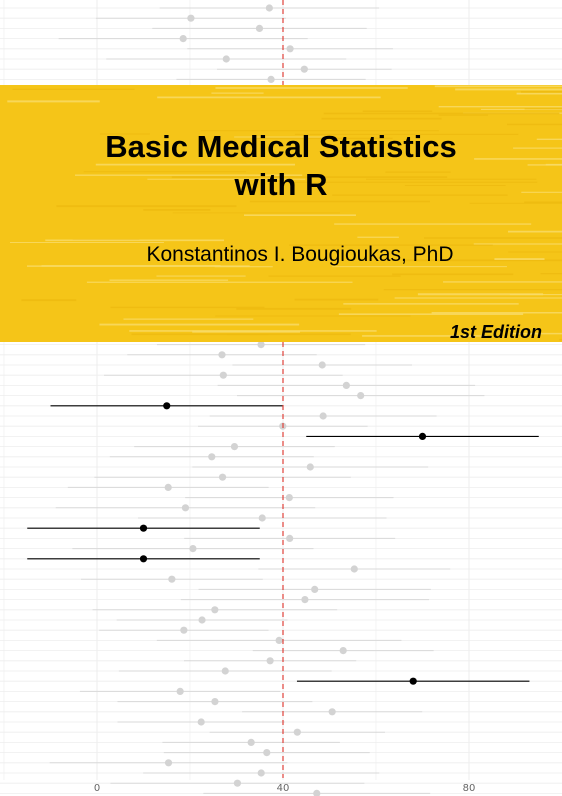  What do you see at coordinates (281, 184) in the screenshot?
I see `title-line-2: with R` at bounding box center [281, 184].